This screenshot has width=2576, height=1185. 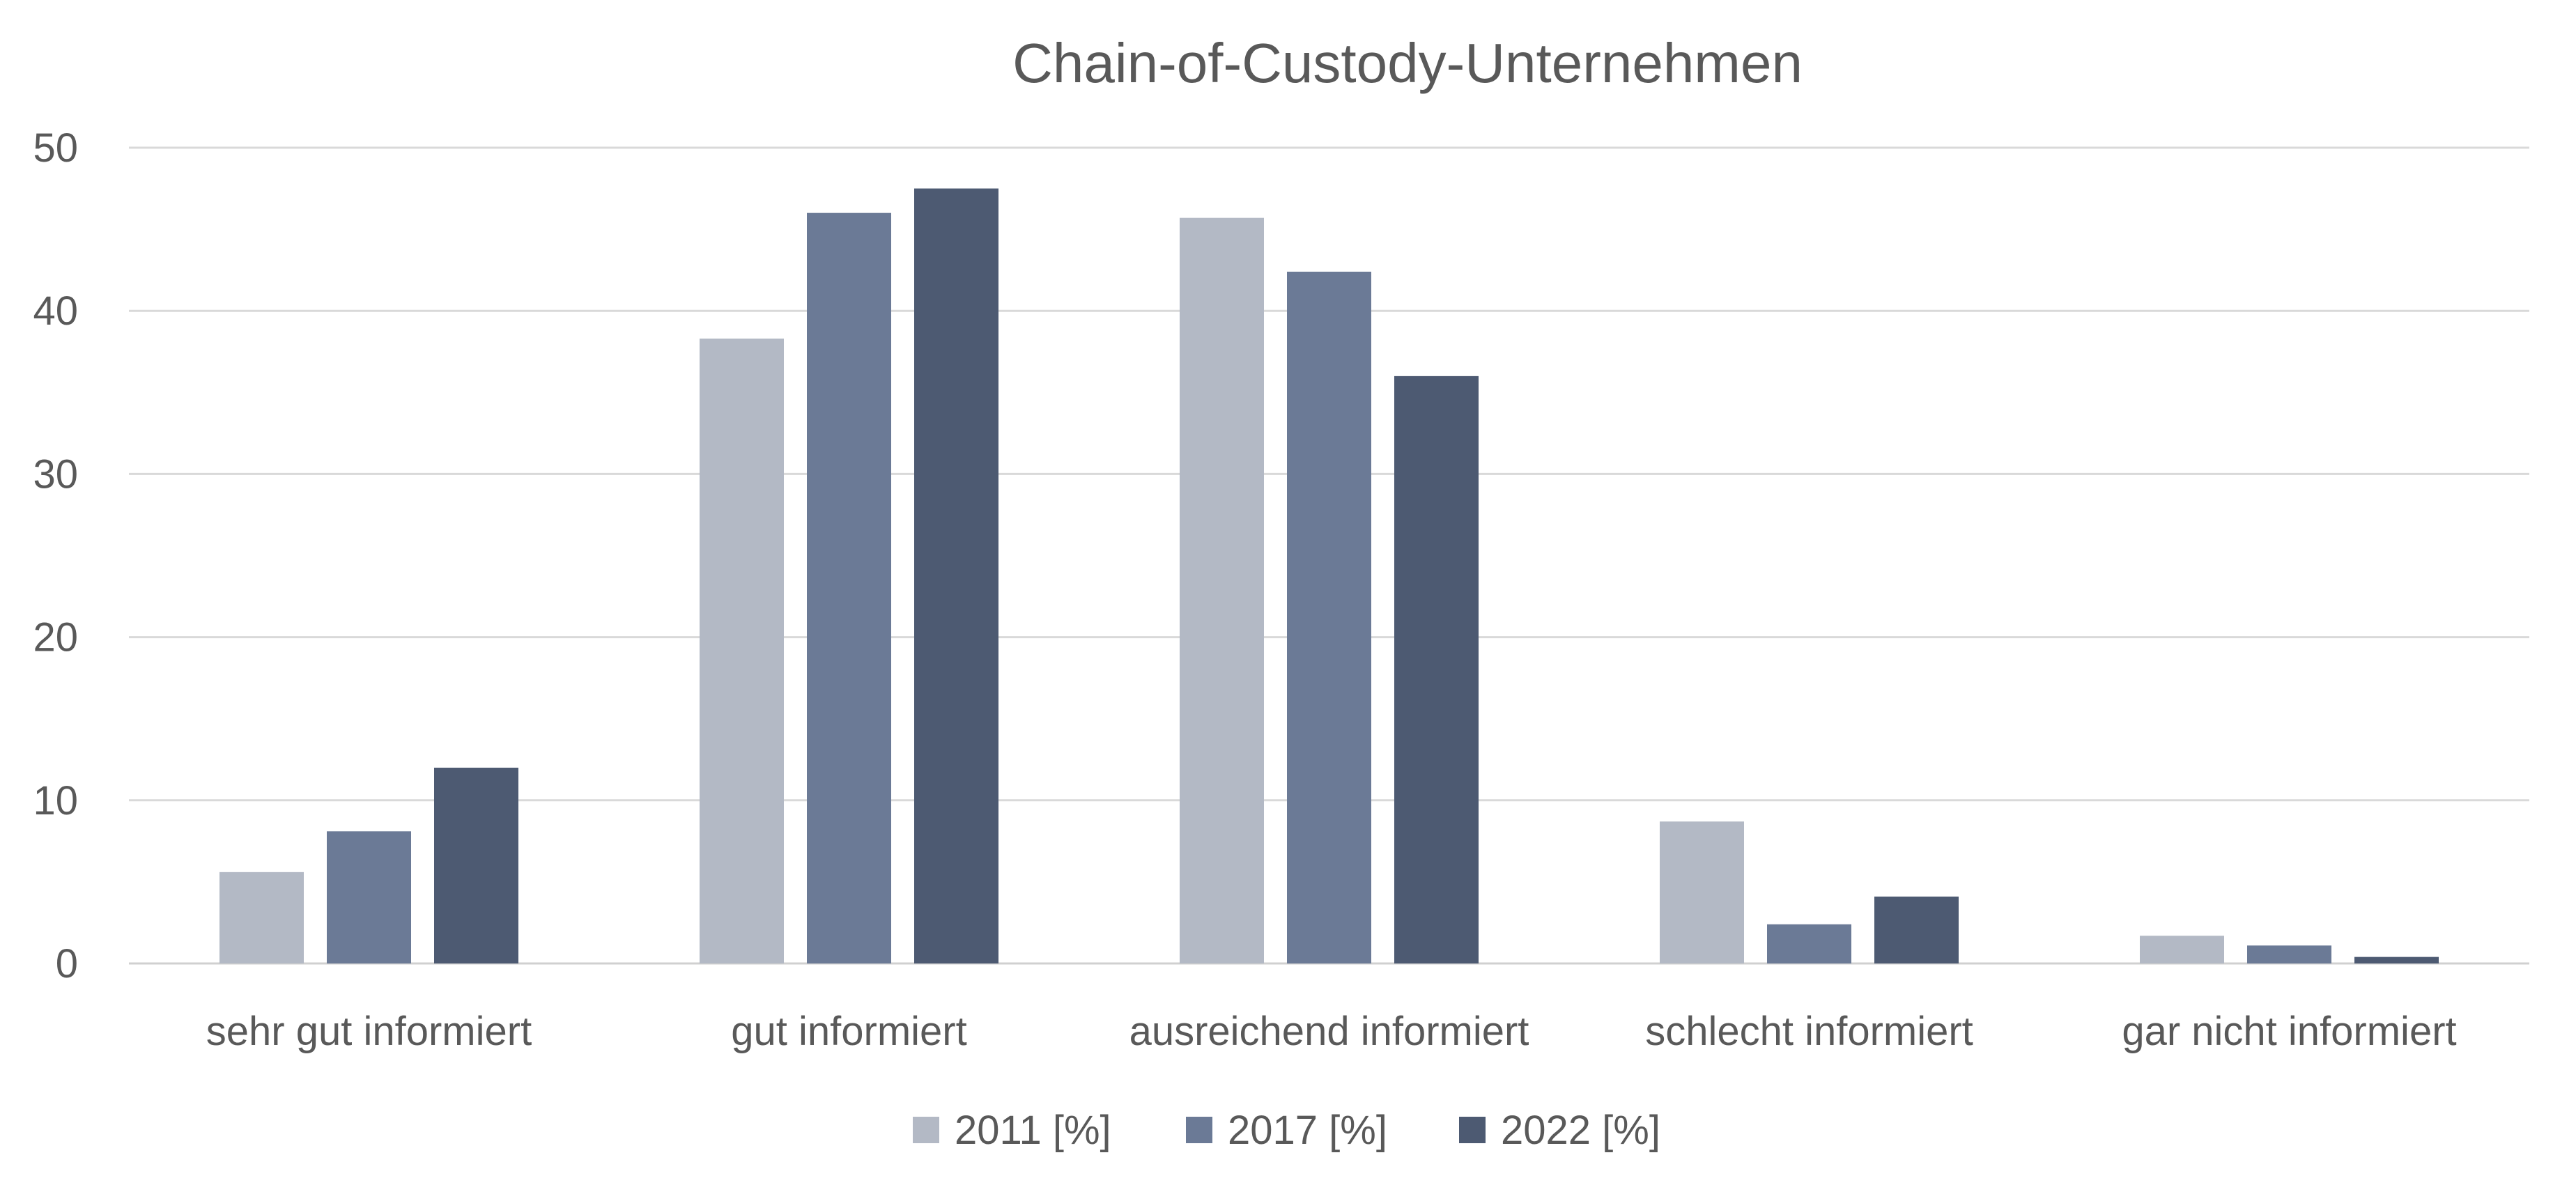 I want to click on y-tick-label: 50, so click(x=55, y=148).